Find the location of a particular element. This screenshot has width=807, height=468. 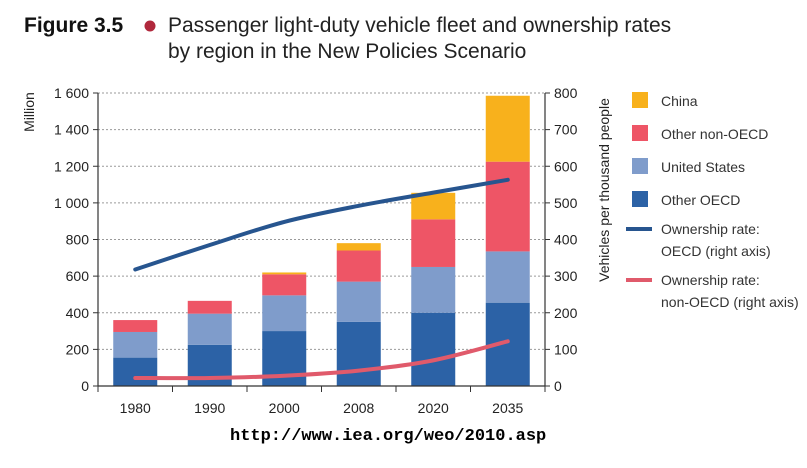

right-axis-title: Vehicles per thousand people is located at coordinates (604, 190).